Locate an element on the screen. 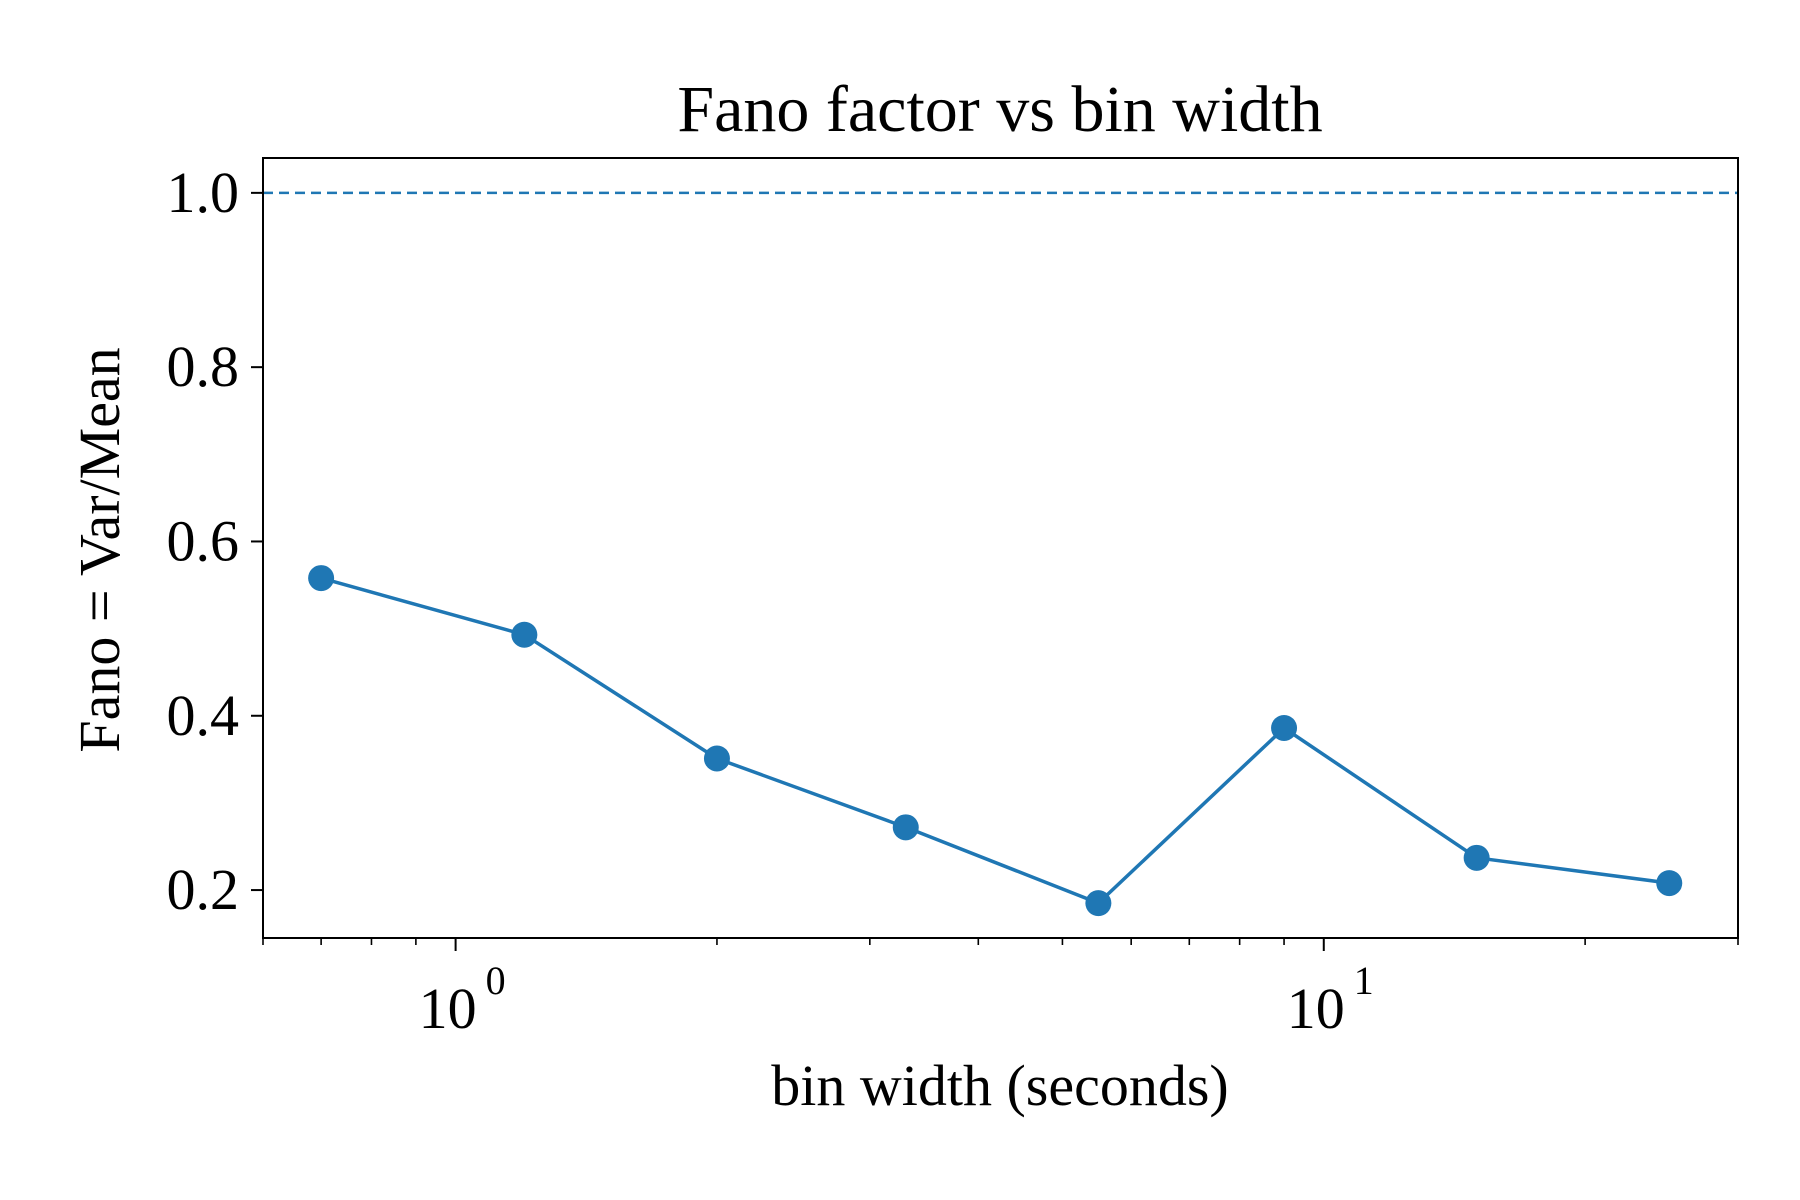  x-tick-label-exponent: 1 is located at coordinates (1364, 980).